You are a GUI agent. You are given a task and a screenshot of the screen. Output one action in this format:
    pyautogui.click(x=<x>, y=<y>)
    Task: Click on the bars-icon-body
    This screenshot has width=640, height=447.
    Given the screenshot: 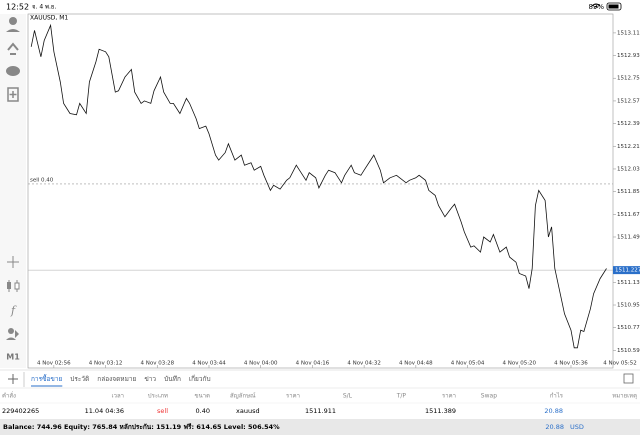 What is the action you would take?
    pyautogui.click(x=9, y=285)
    